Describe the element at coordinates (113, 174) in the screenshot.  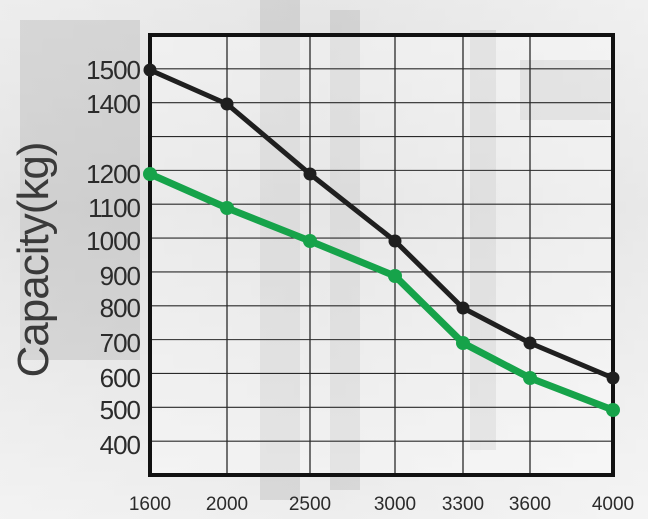
I see `y-tick-label: 1200` at that location.